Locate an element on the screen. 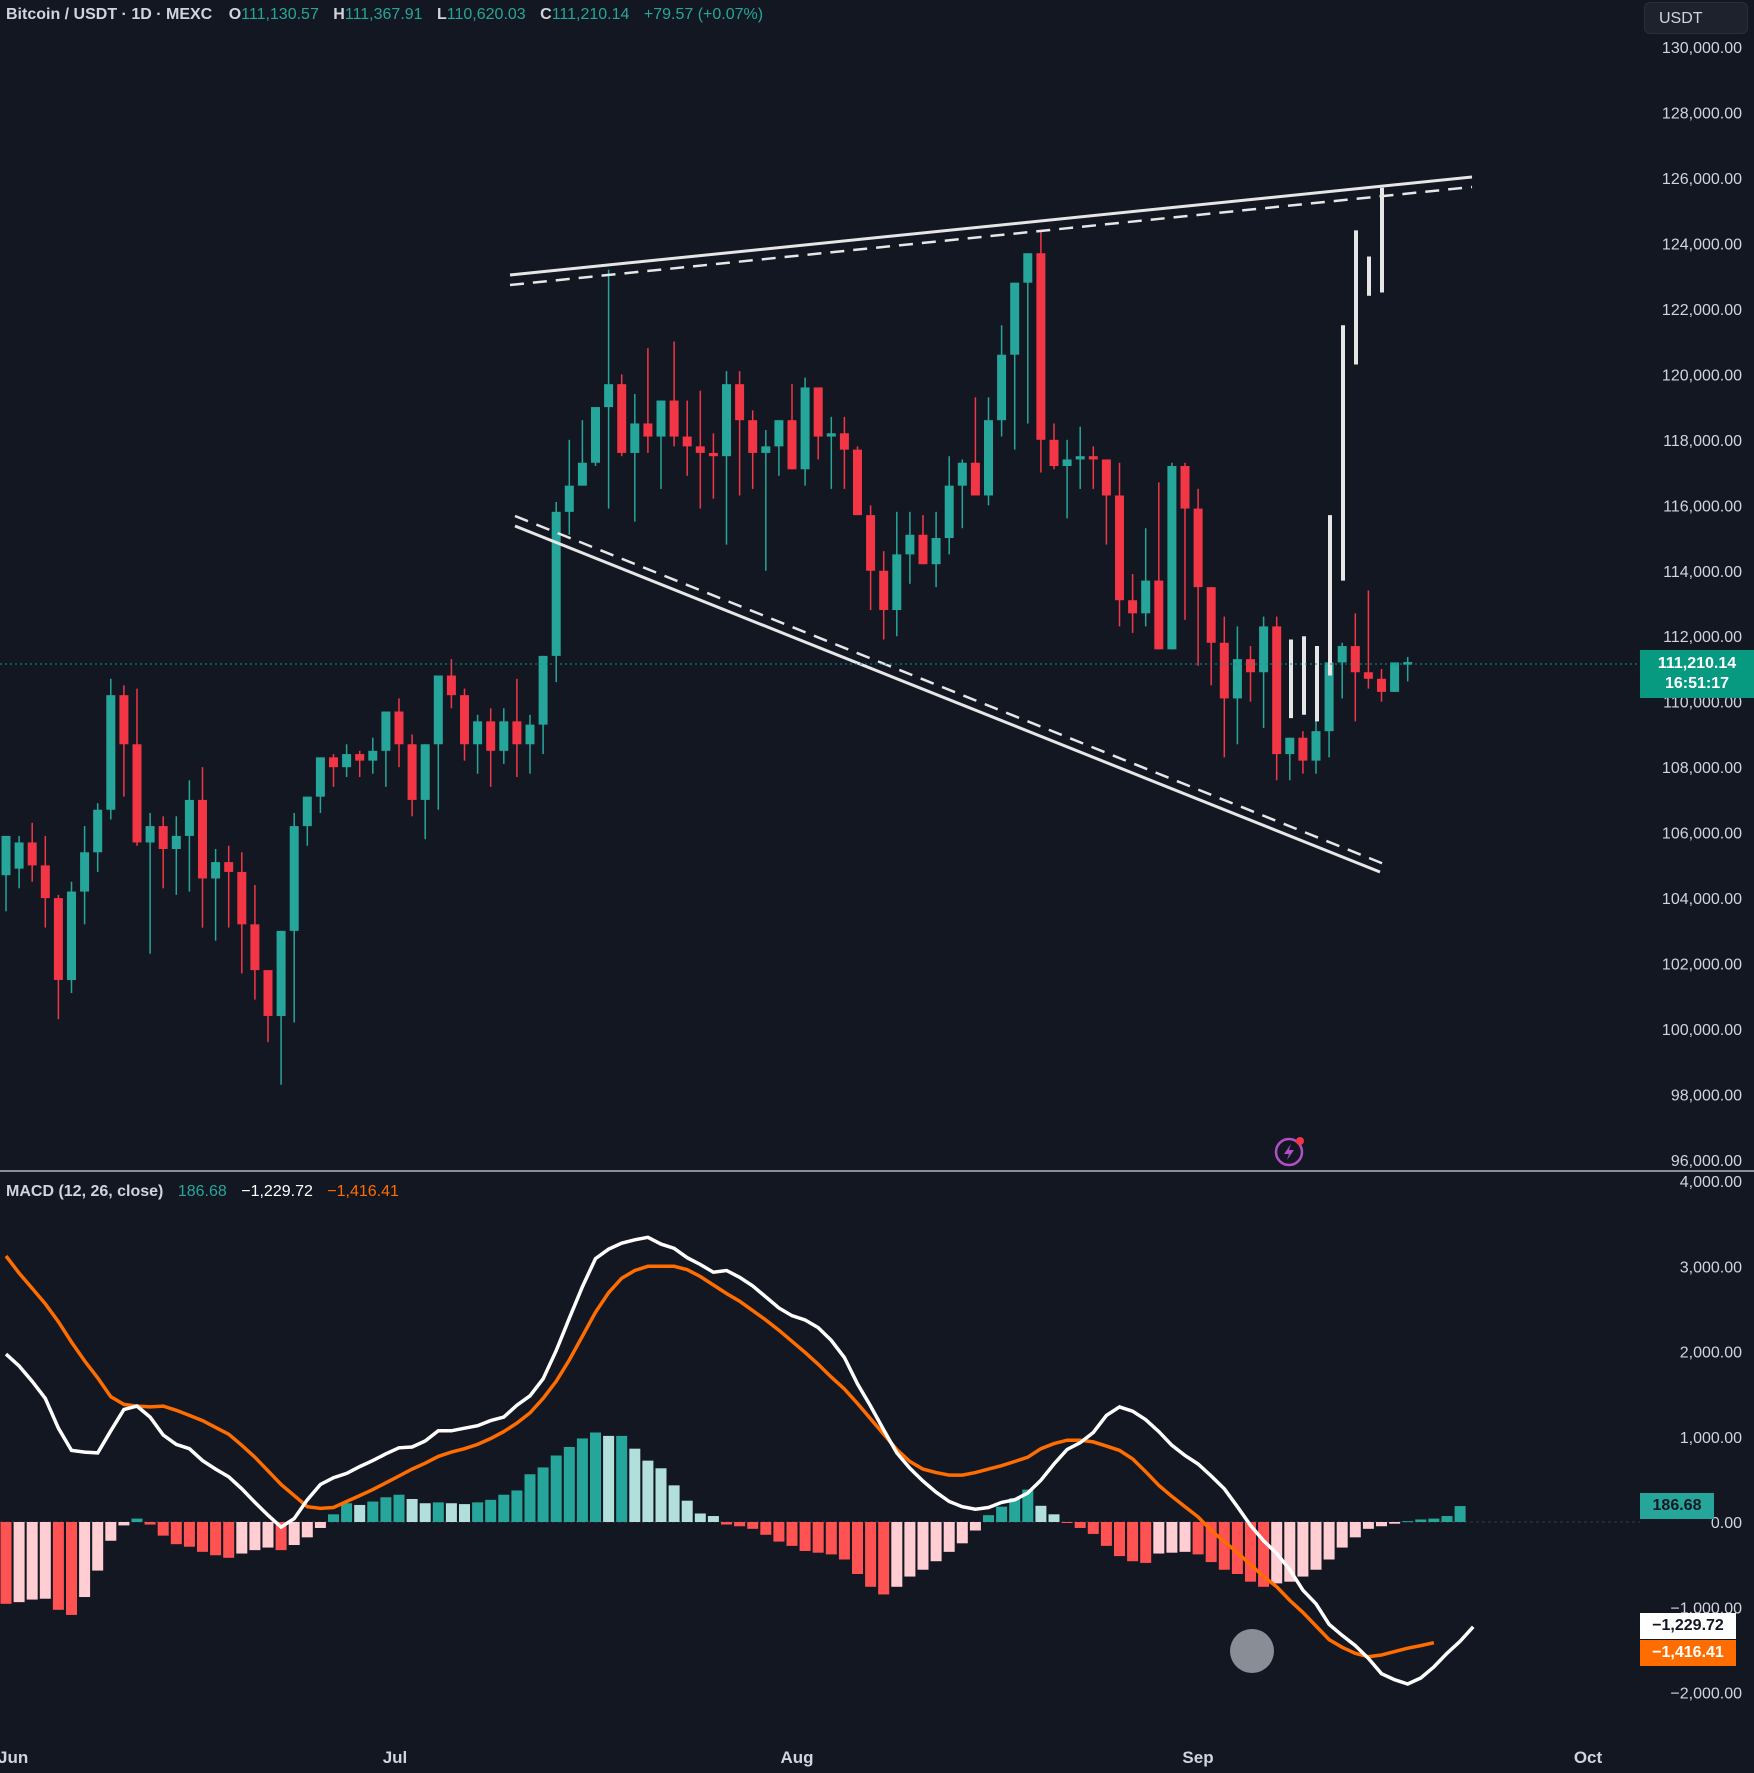 Image resolution: width=1754 pixels, height=1773 pixels. price-tick-label: 122,000.00 is located at coordinates (1702, 310).